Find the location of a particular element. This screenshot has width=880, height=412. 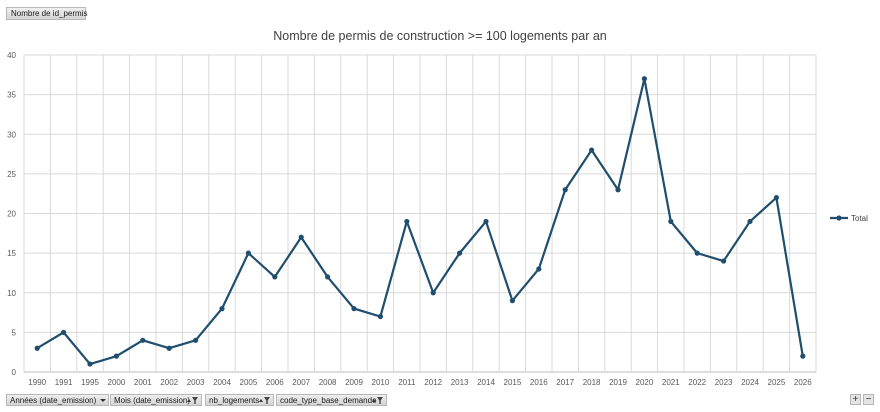

legend-label-total: Total is located at coordinates (859, 218).